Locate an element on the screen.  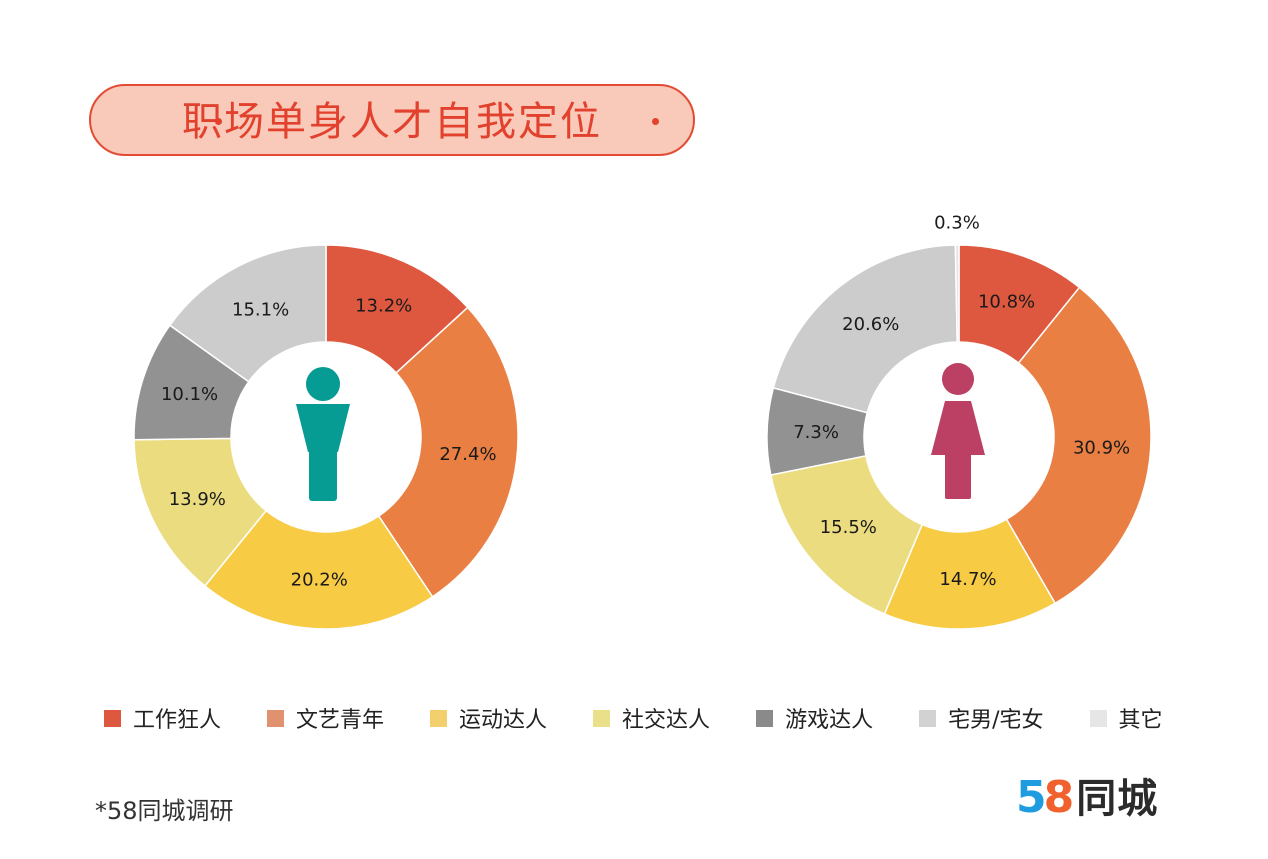
brand-logo: 58同城 is located at coordinates (1087, 802).